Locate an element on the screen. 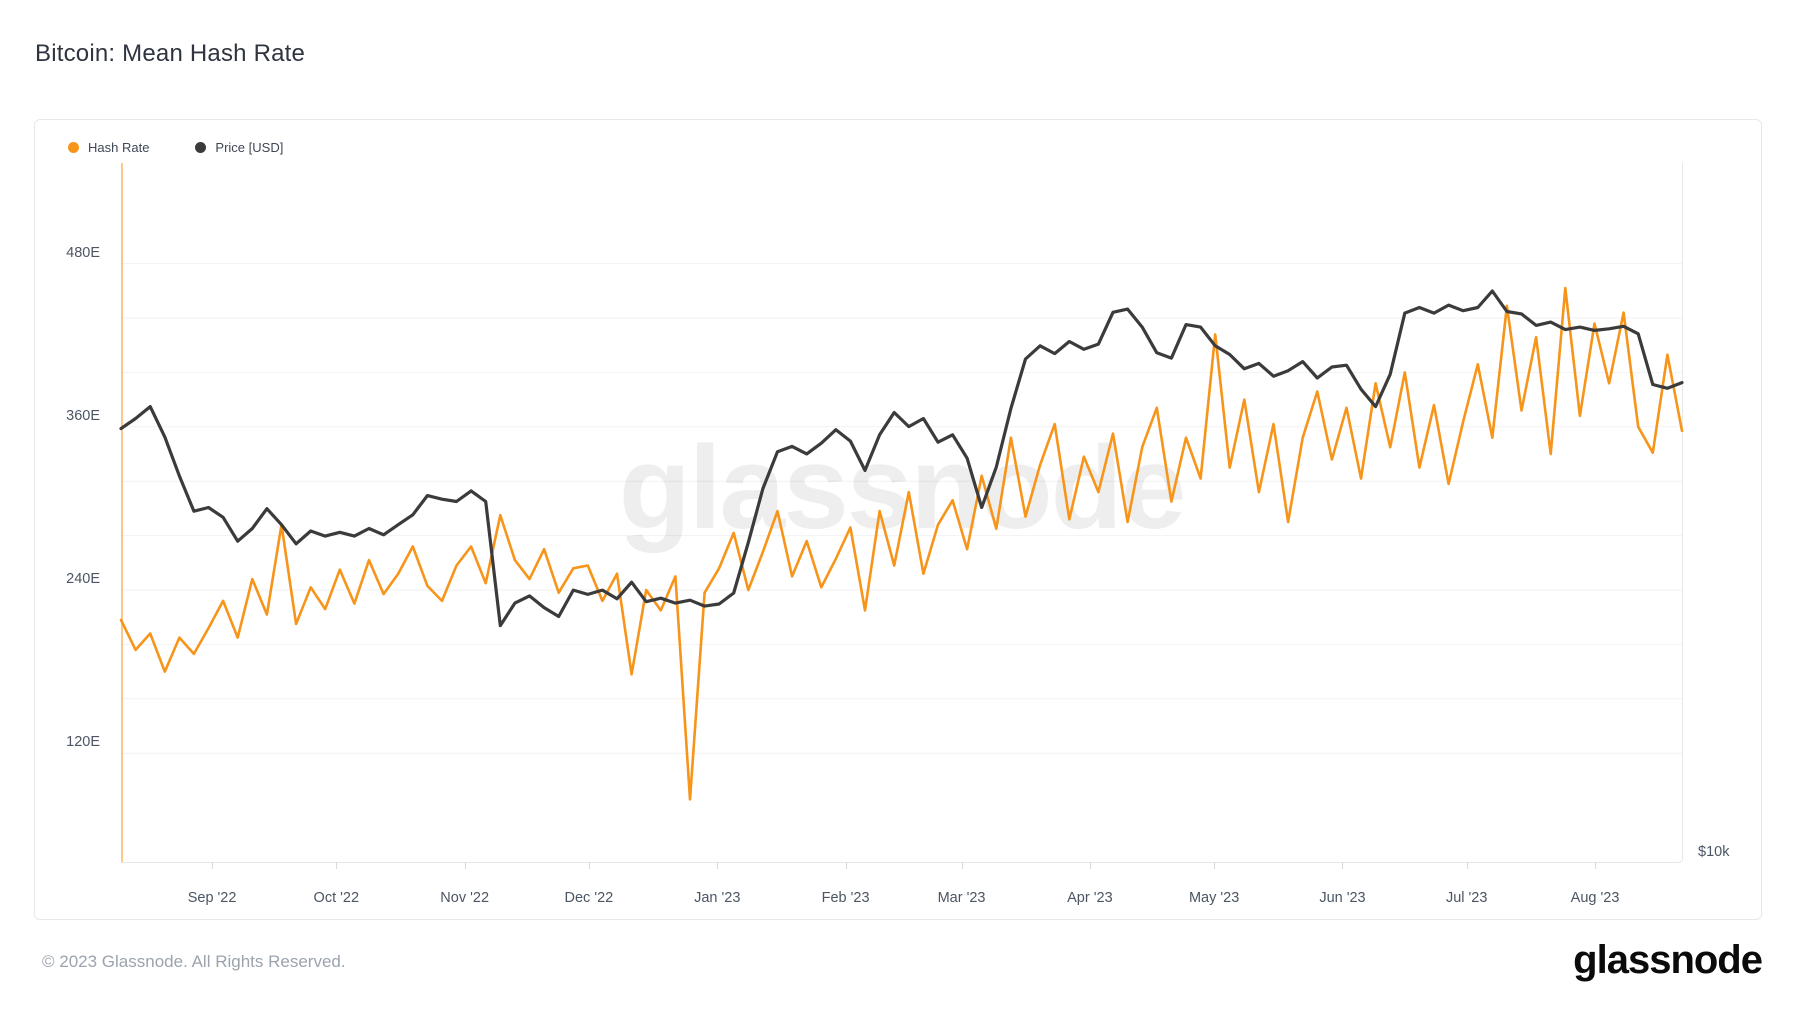 The image size is (1800, 1013). left-axis-label: 120E is located at coordinates (83, 742).